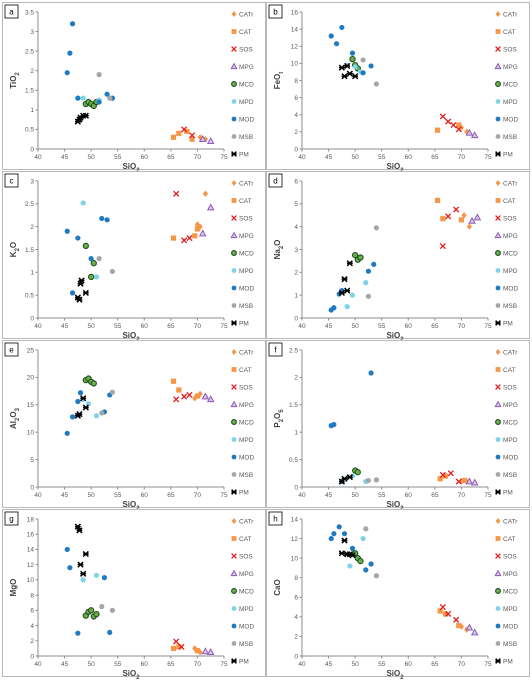 The width and height of the screenshot is (532, 680). What do you see at coordinates (246, 609) in the screenshot?
I see `legend-label-mpd: MPD` at bounding box center [246, 609].